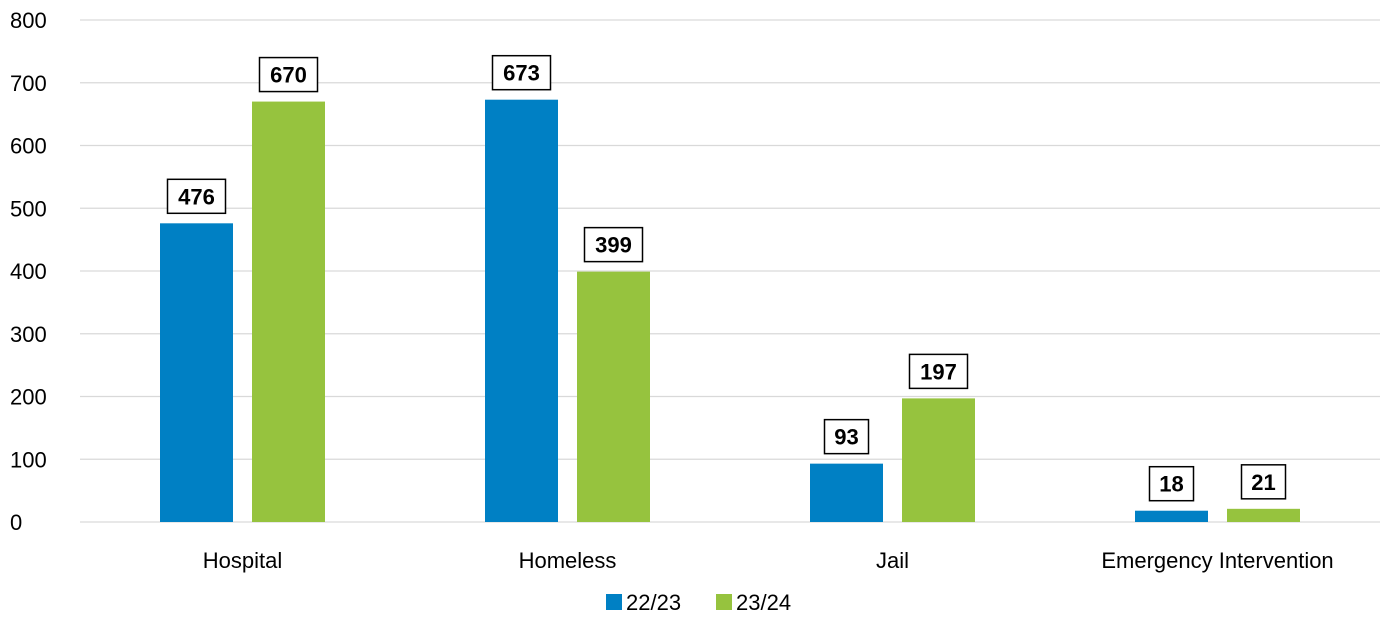 The width and height of the screenshot is (1389, 627). I want to click on data-label: 476, so click(196, 196).